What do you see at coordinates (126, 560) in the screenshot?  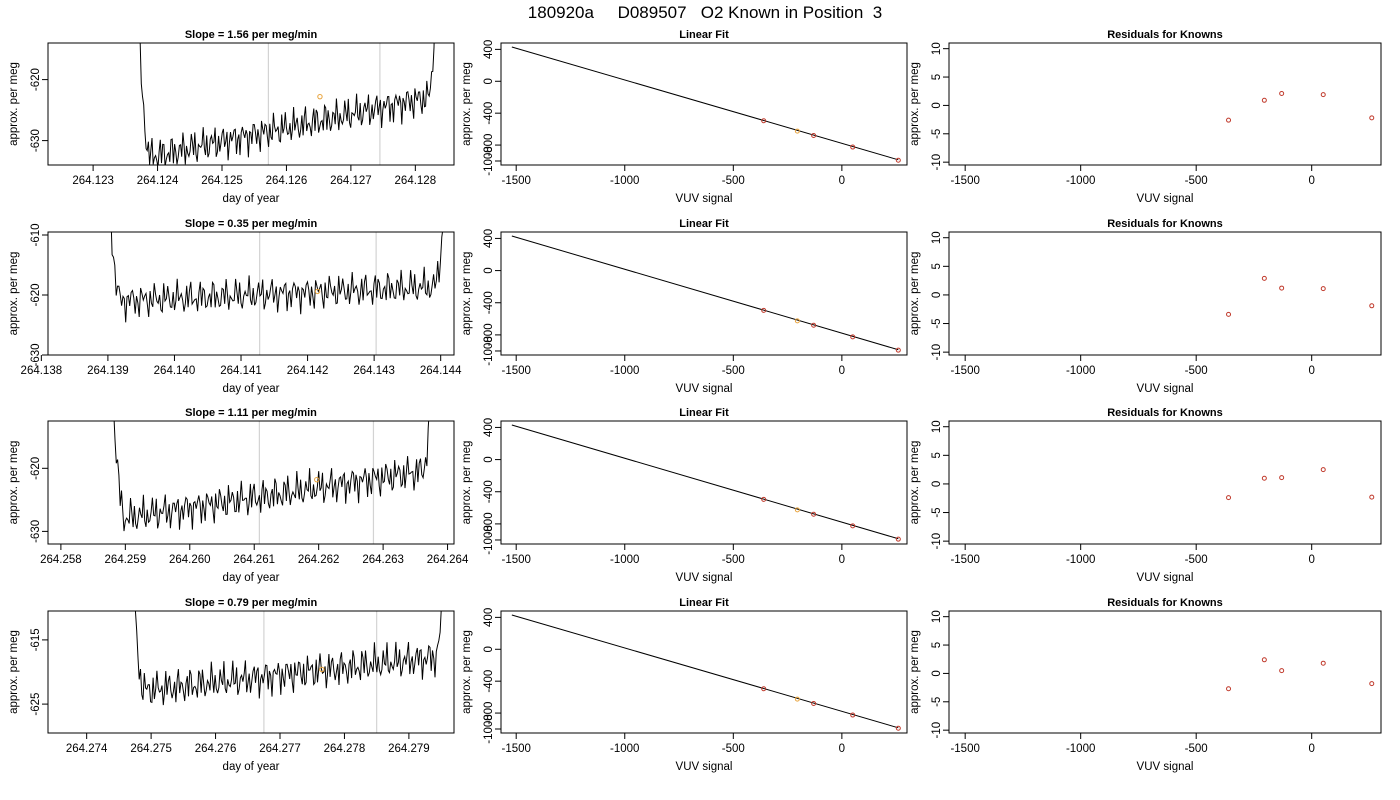 I see `timeseries-xtick-label: 264.259` at bounding box center [126, 560].